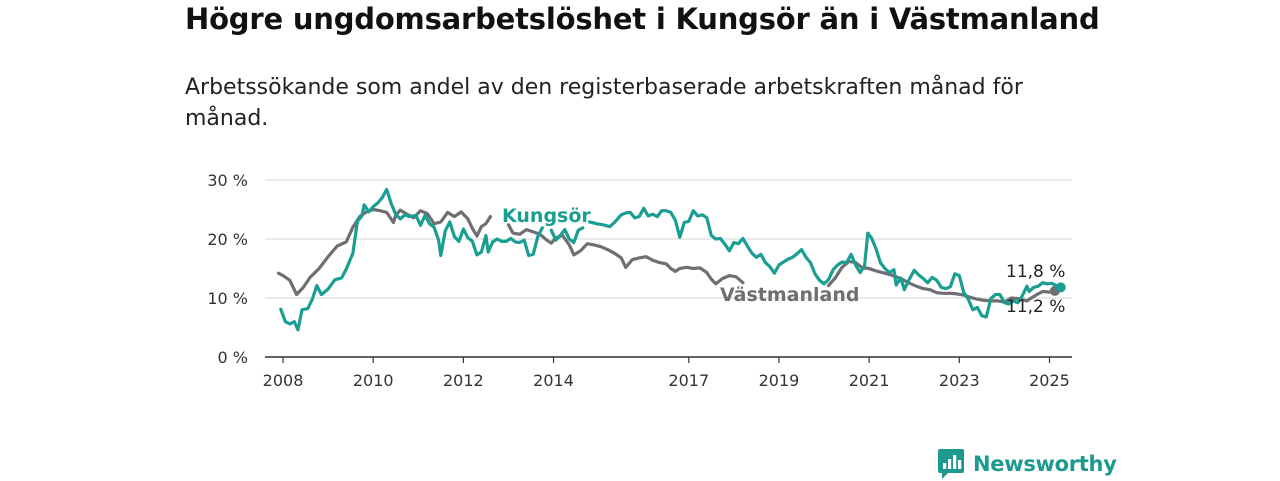 The width and height of the screenshot is (1280, 481). I want to click on y-tick-label: 10 %, so click(227, 298).